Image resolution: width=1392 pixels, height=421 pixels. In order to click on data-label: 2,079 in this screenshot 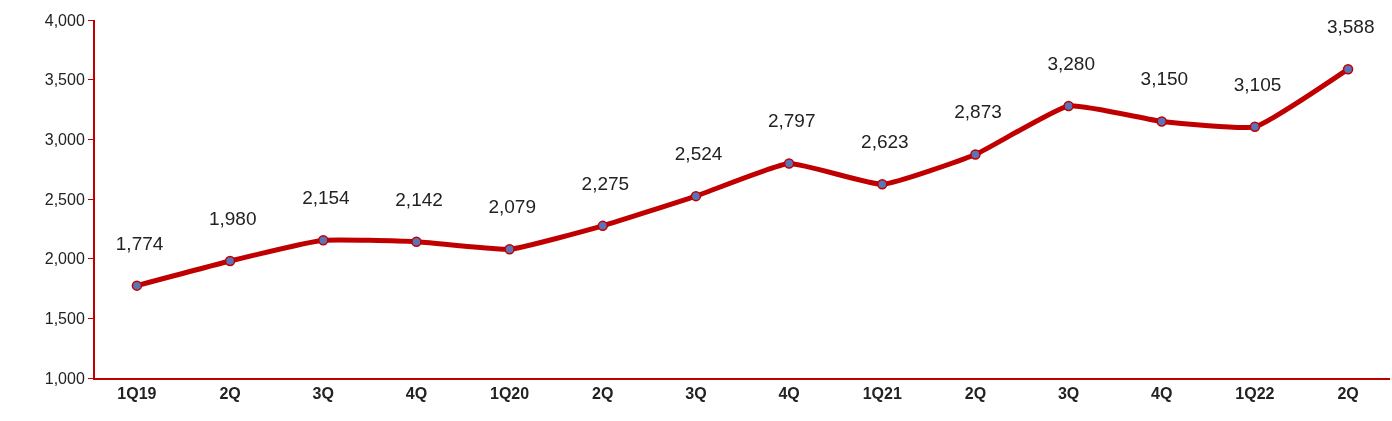, I will do `click(509, 207)`.